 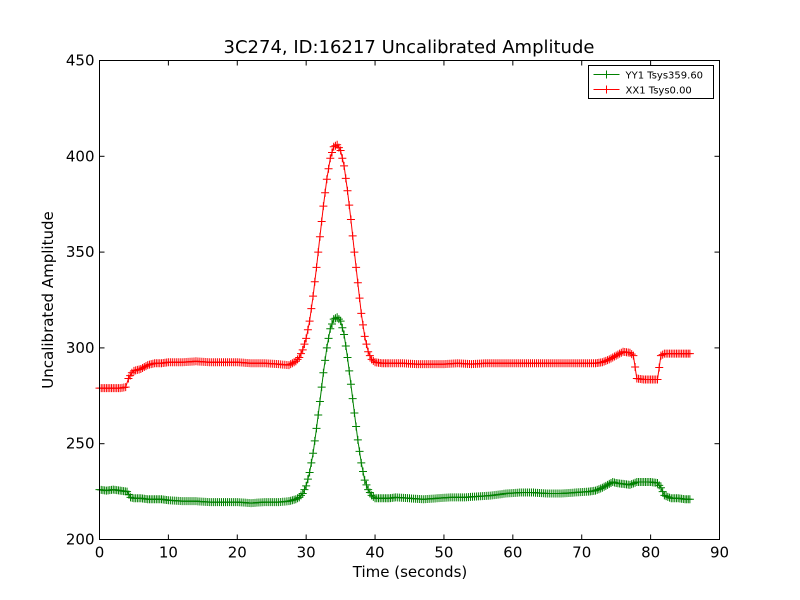 I want to click on legend-entry: YY1 Tsys359.60, so click(x=648, y=76).